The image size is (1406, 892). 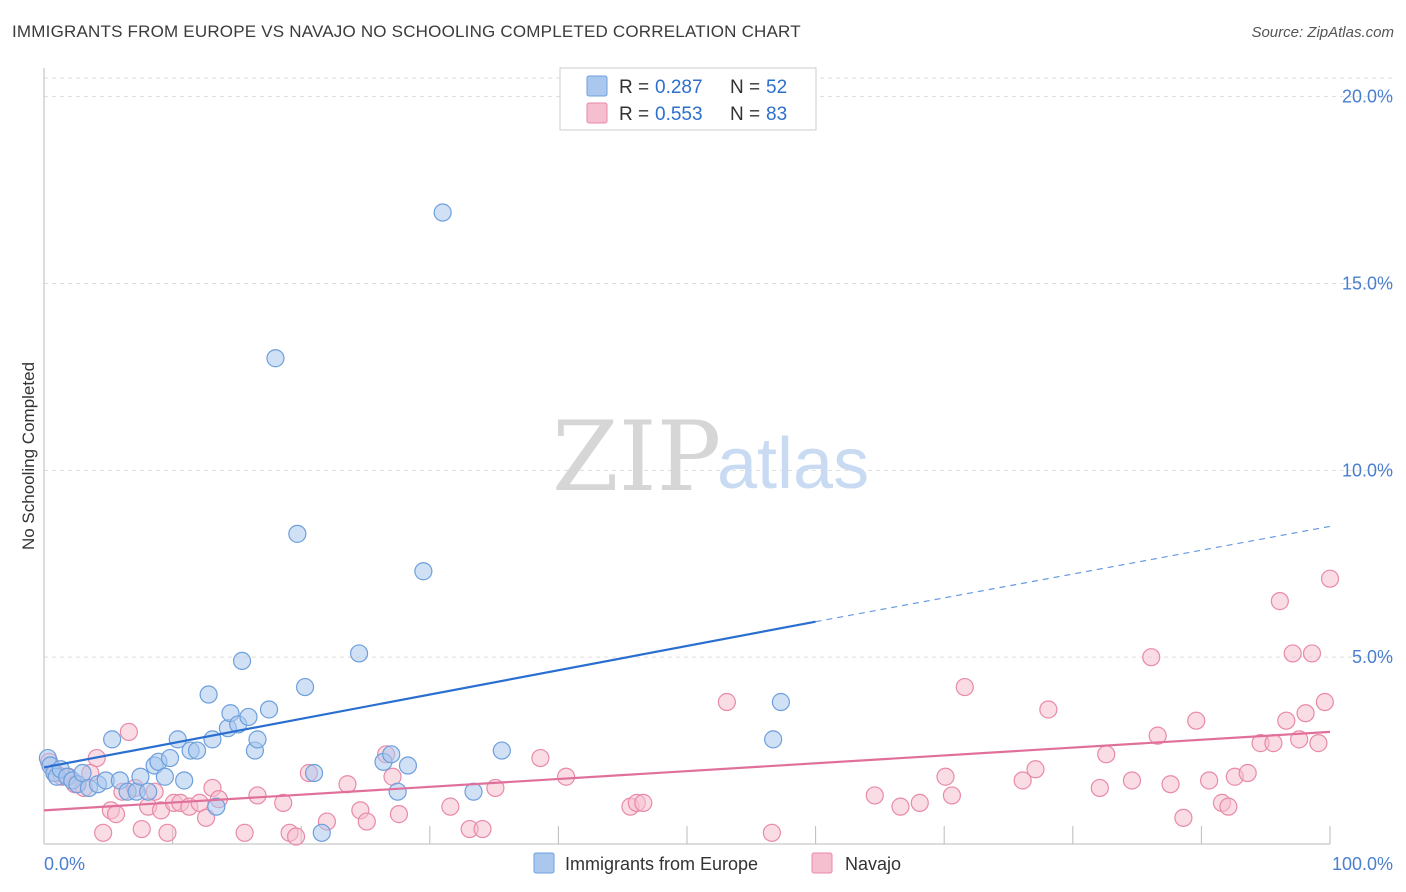 What do you see at coordinates (1322, 32) in the screenshot?
I see `source-credit: Source: ZipAtlas.com` at bounding box center [1322, 32].